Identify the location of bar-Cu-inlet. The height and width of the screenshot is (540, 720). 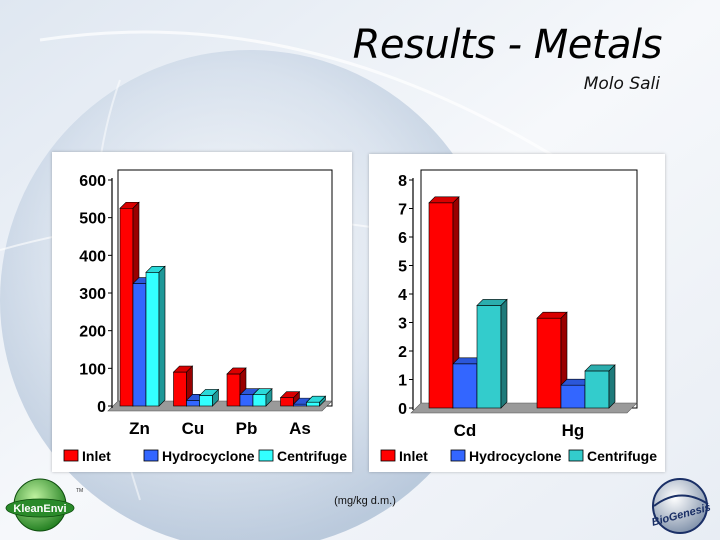
(183, 386).